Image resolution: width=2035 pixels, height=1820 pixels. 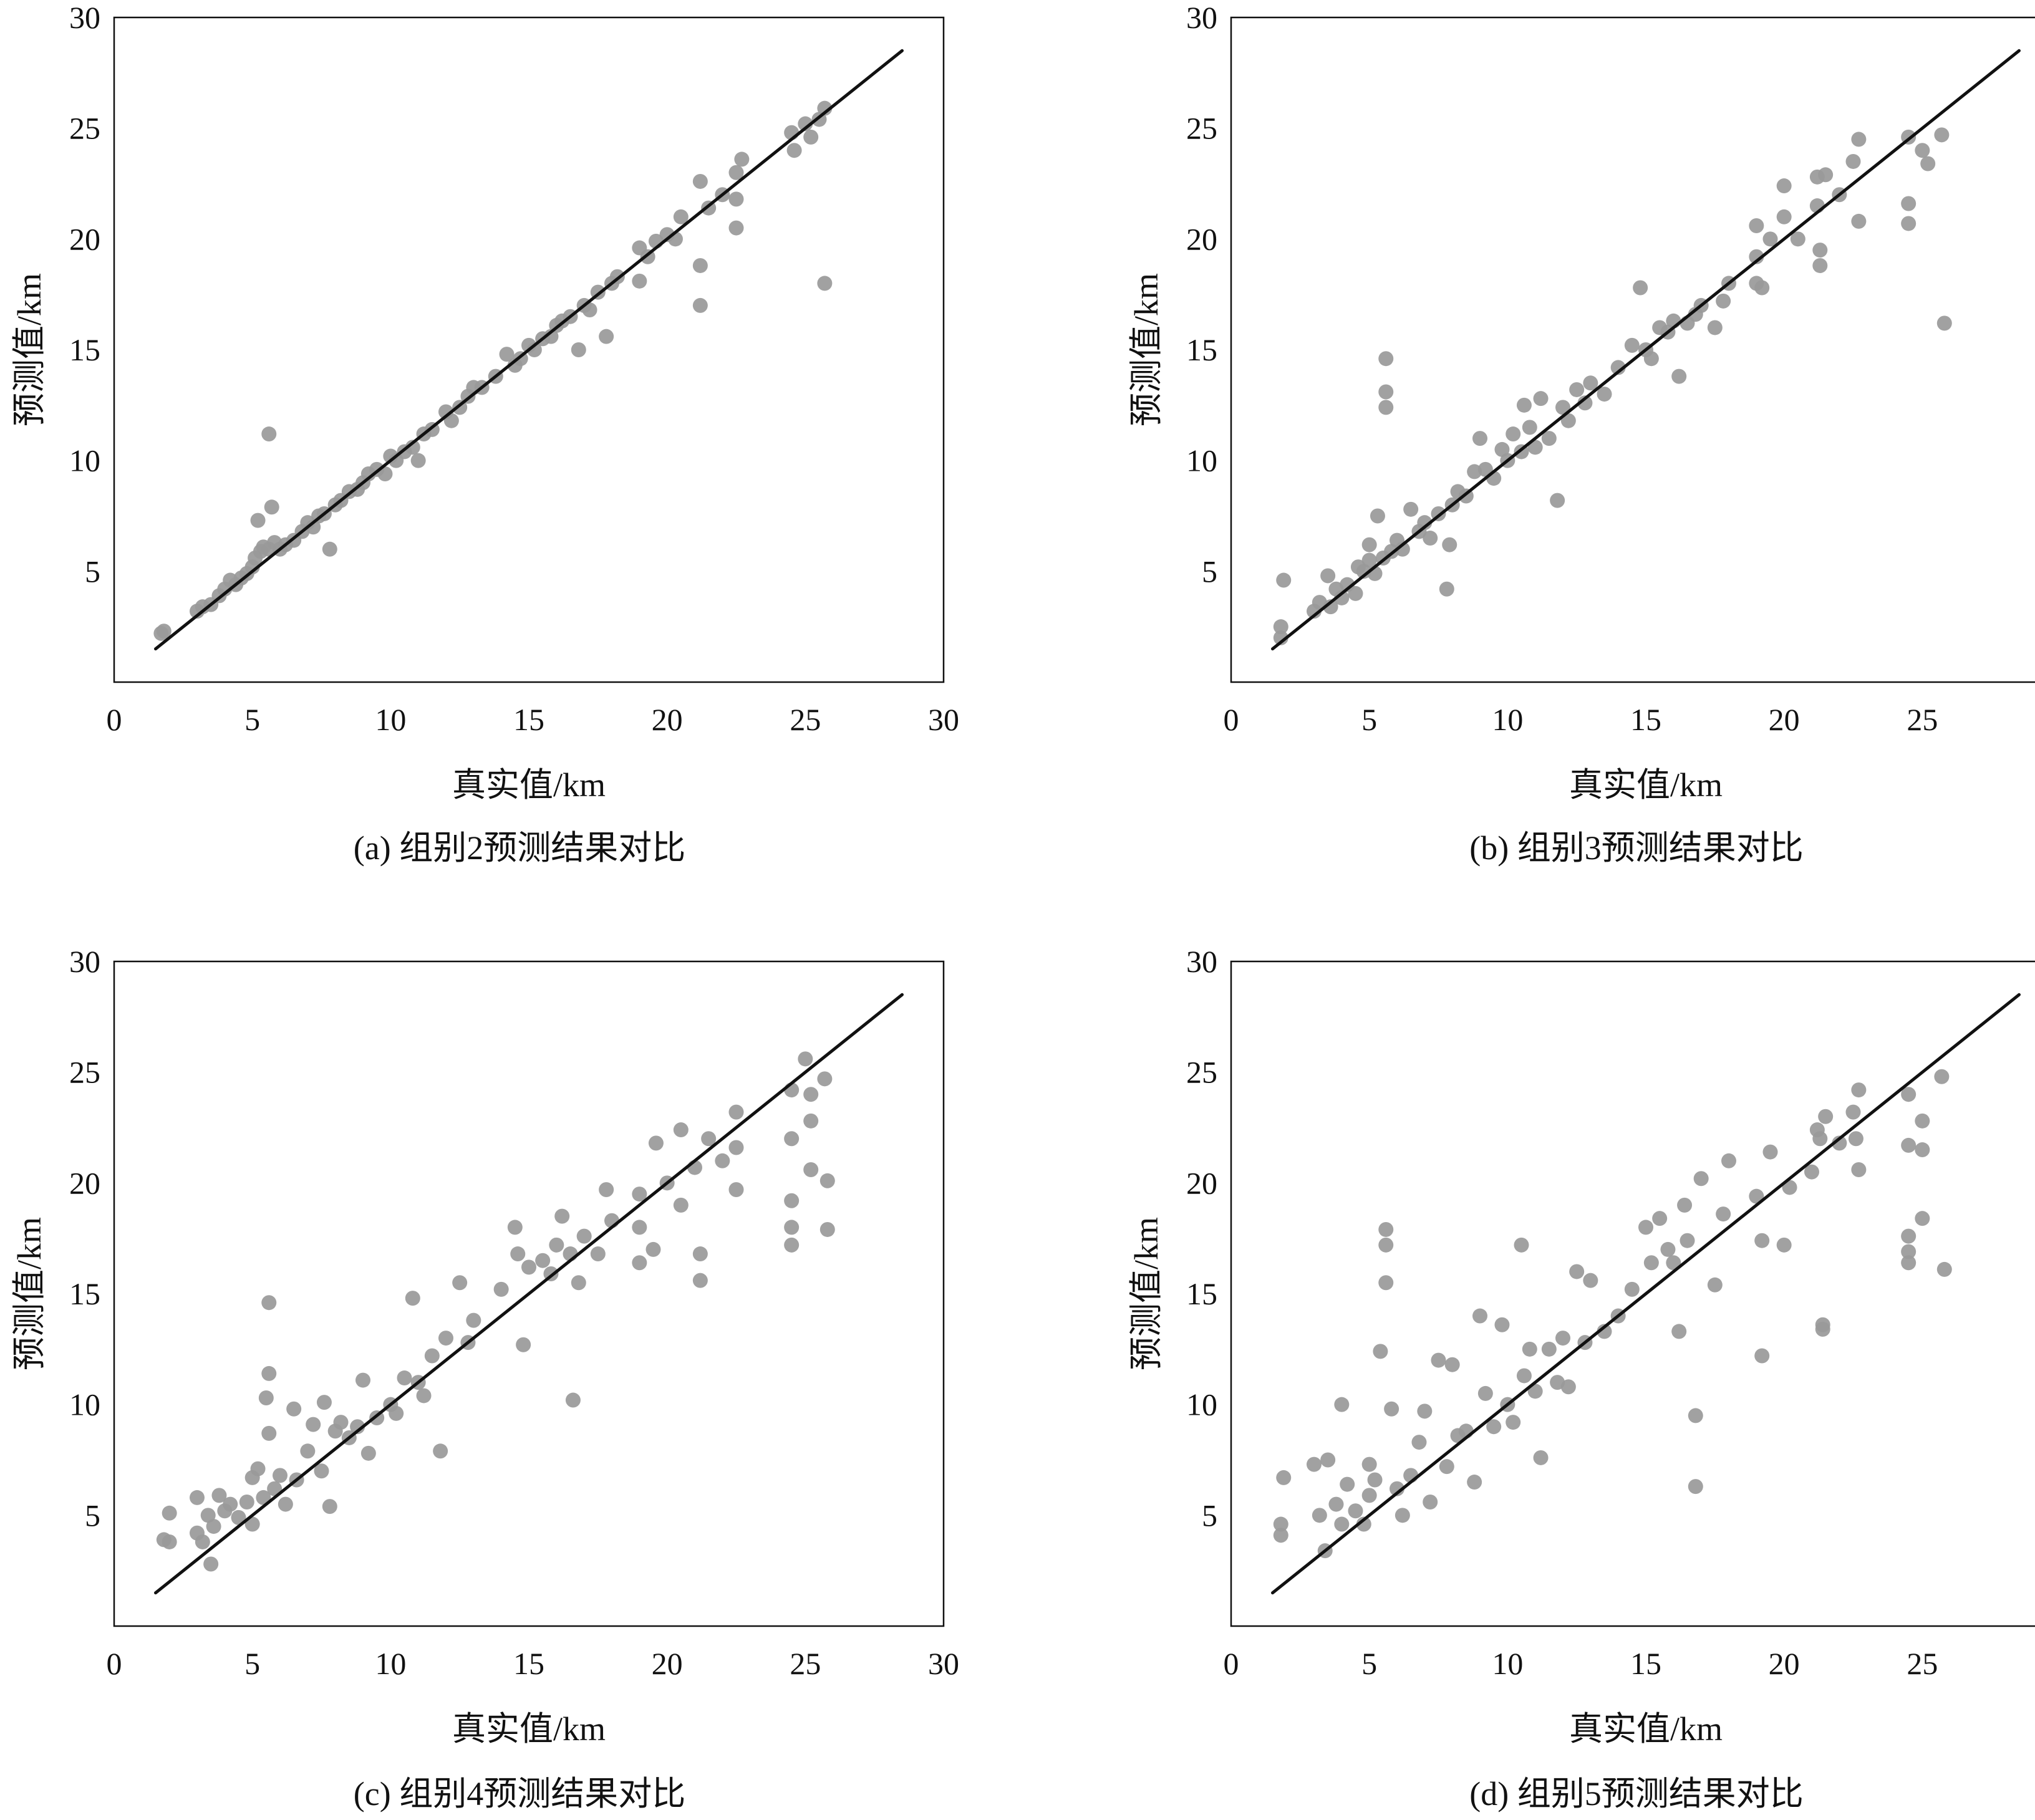 I want to click on panel-caption: (d) 组别5预测结果对比, so click(x=1636, y=1794).